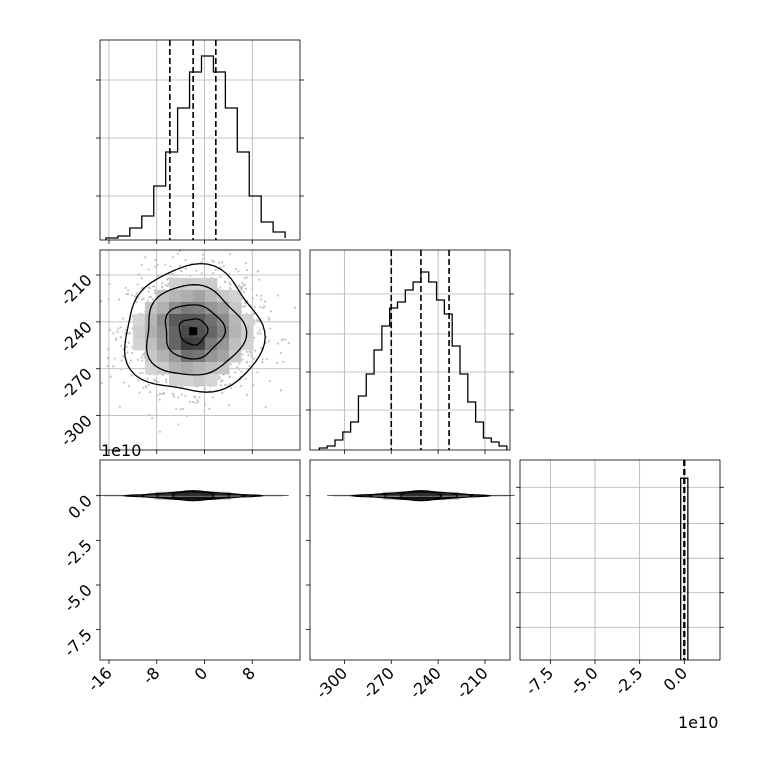 This screenshot has height=760, width=760. Describe the element at coordinates (76, 430) in the screenshot. I see `y-tick-label: -300` at that location.